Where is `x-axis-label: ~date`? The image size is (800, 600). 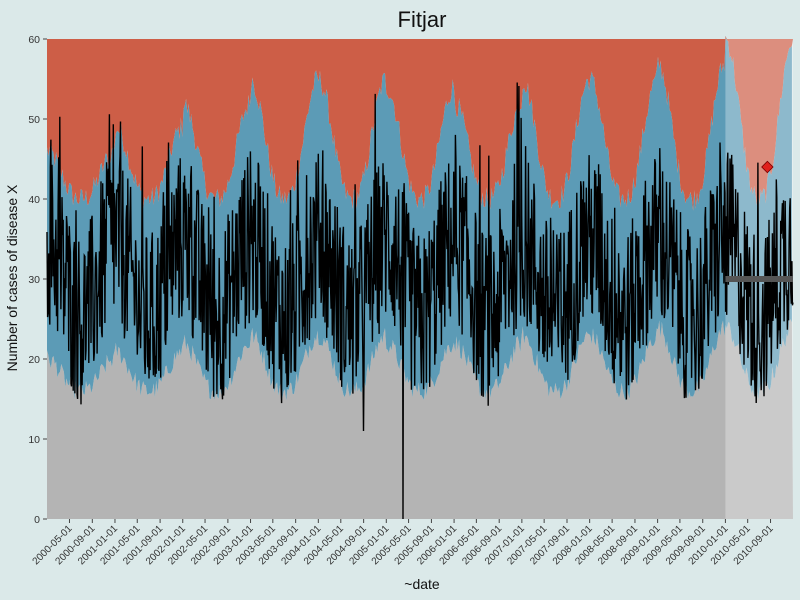 x-axis-label: ~date is located at coordinates (422, 584).